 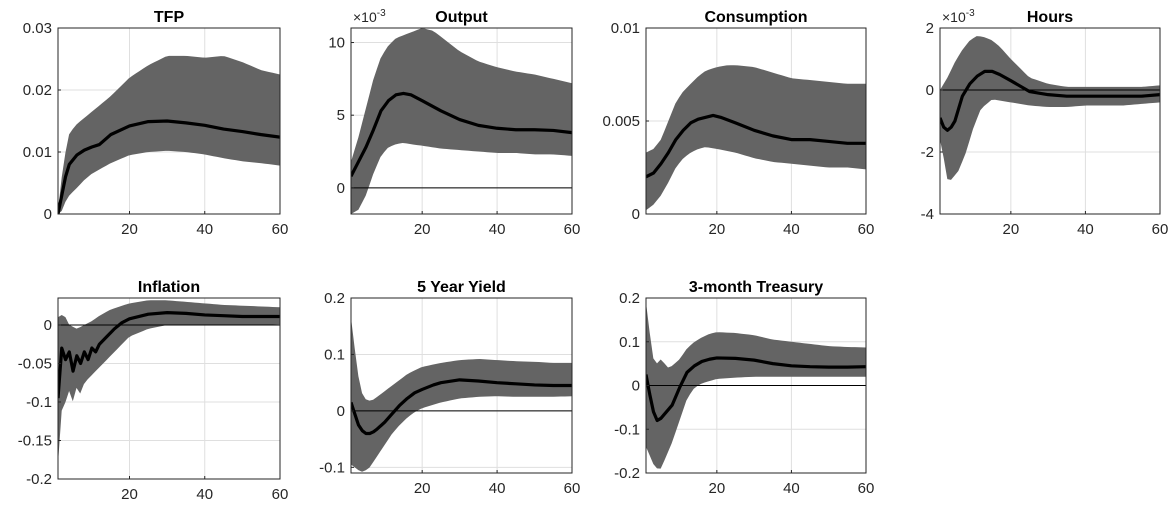 I want to click on panel-title: 5 Year Yield, so click(x=461, y=287).